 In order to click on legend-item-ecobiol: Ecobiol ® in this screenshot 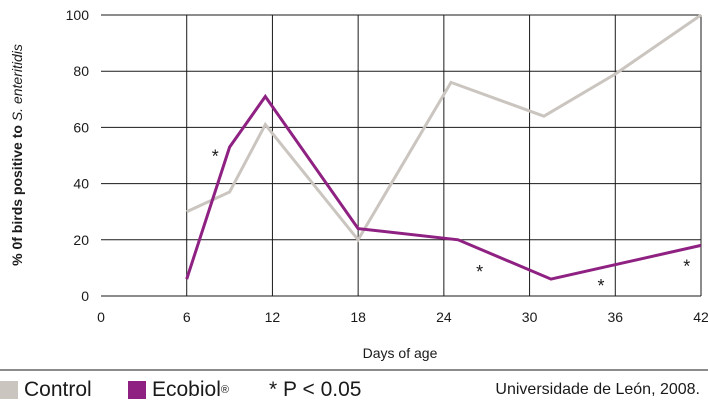, I will do `click(178, 390)`.